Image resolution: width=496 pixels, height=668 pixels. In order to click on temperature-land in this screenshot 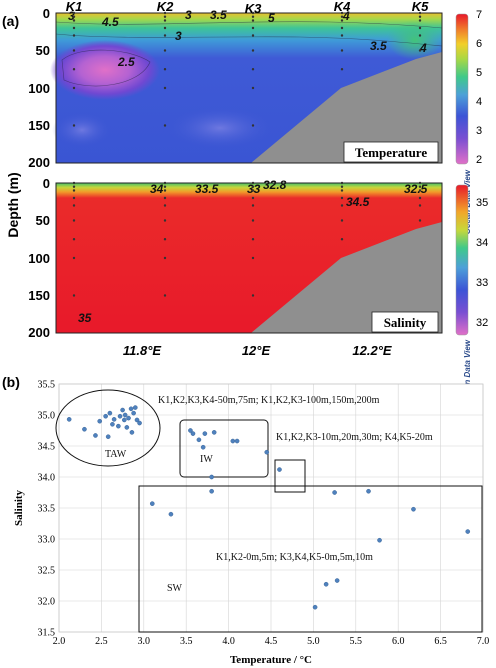, I will do `click(346, 107)`.